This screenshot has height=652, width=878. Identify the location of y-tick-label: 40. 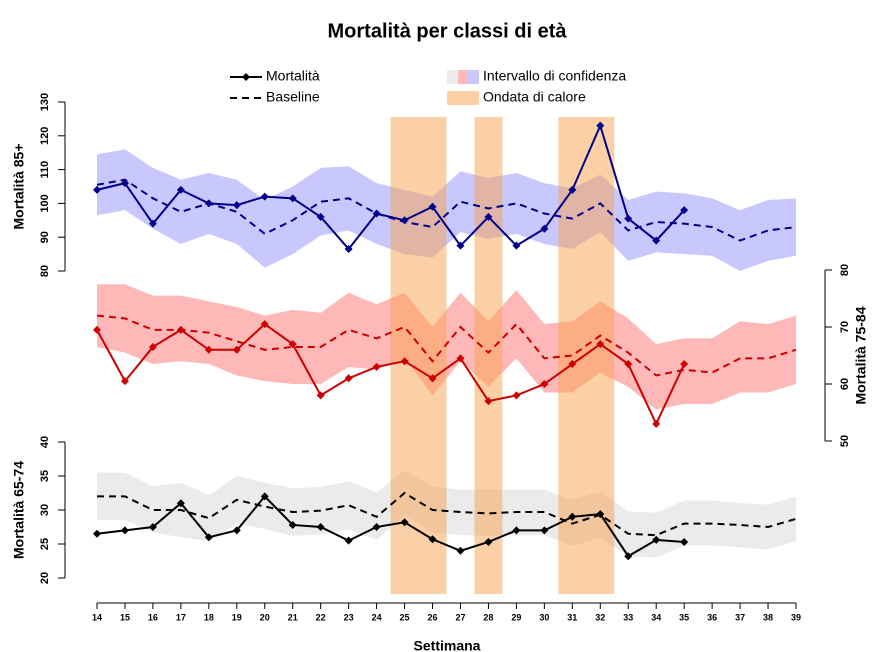
(45, 442).